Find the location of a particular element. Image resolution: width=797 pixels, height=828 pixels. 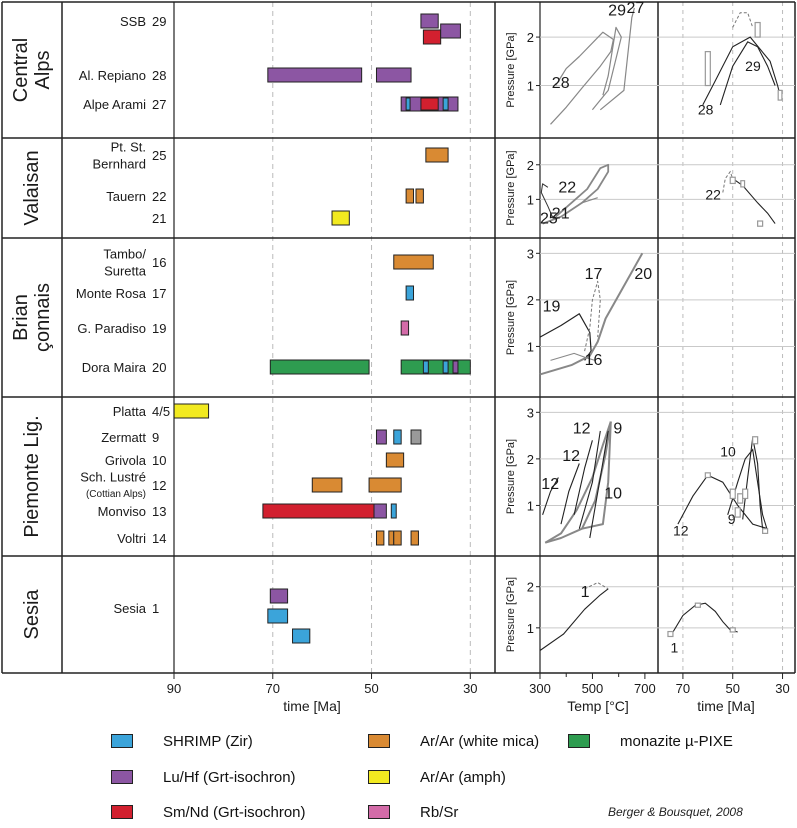

time-tick-label: 90 is located at coordinates (174, 688).